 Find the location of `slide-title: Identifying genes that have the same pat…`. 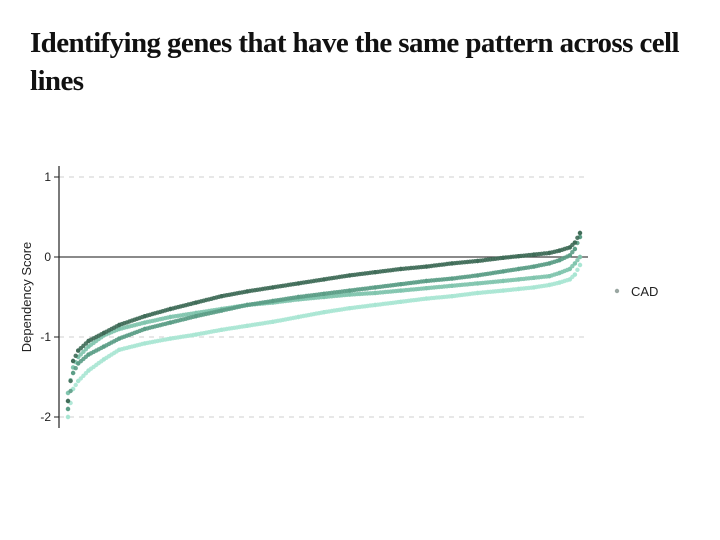

slide-title: Identifying genes that have the same pat… is located at coordinates (355, 62).